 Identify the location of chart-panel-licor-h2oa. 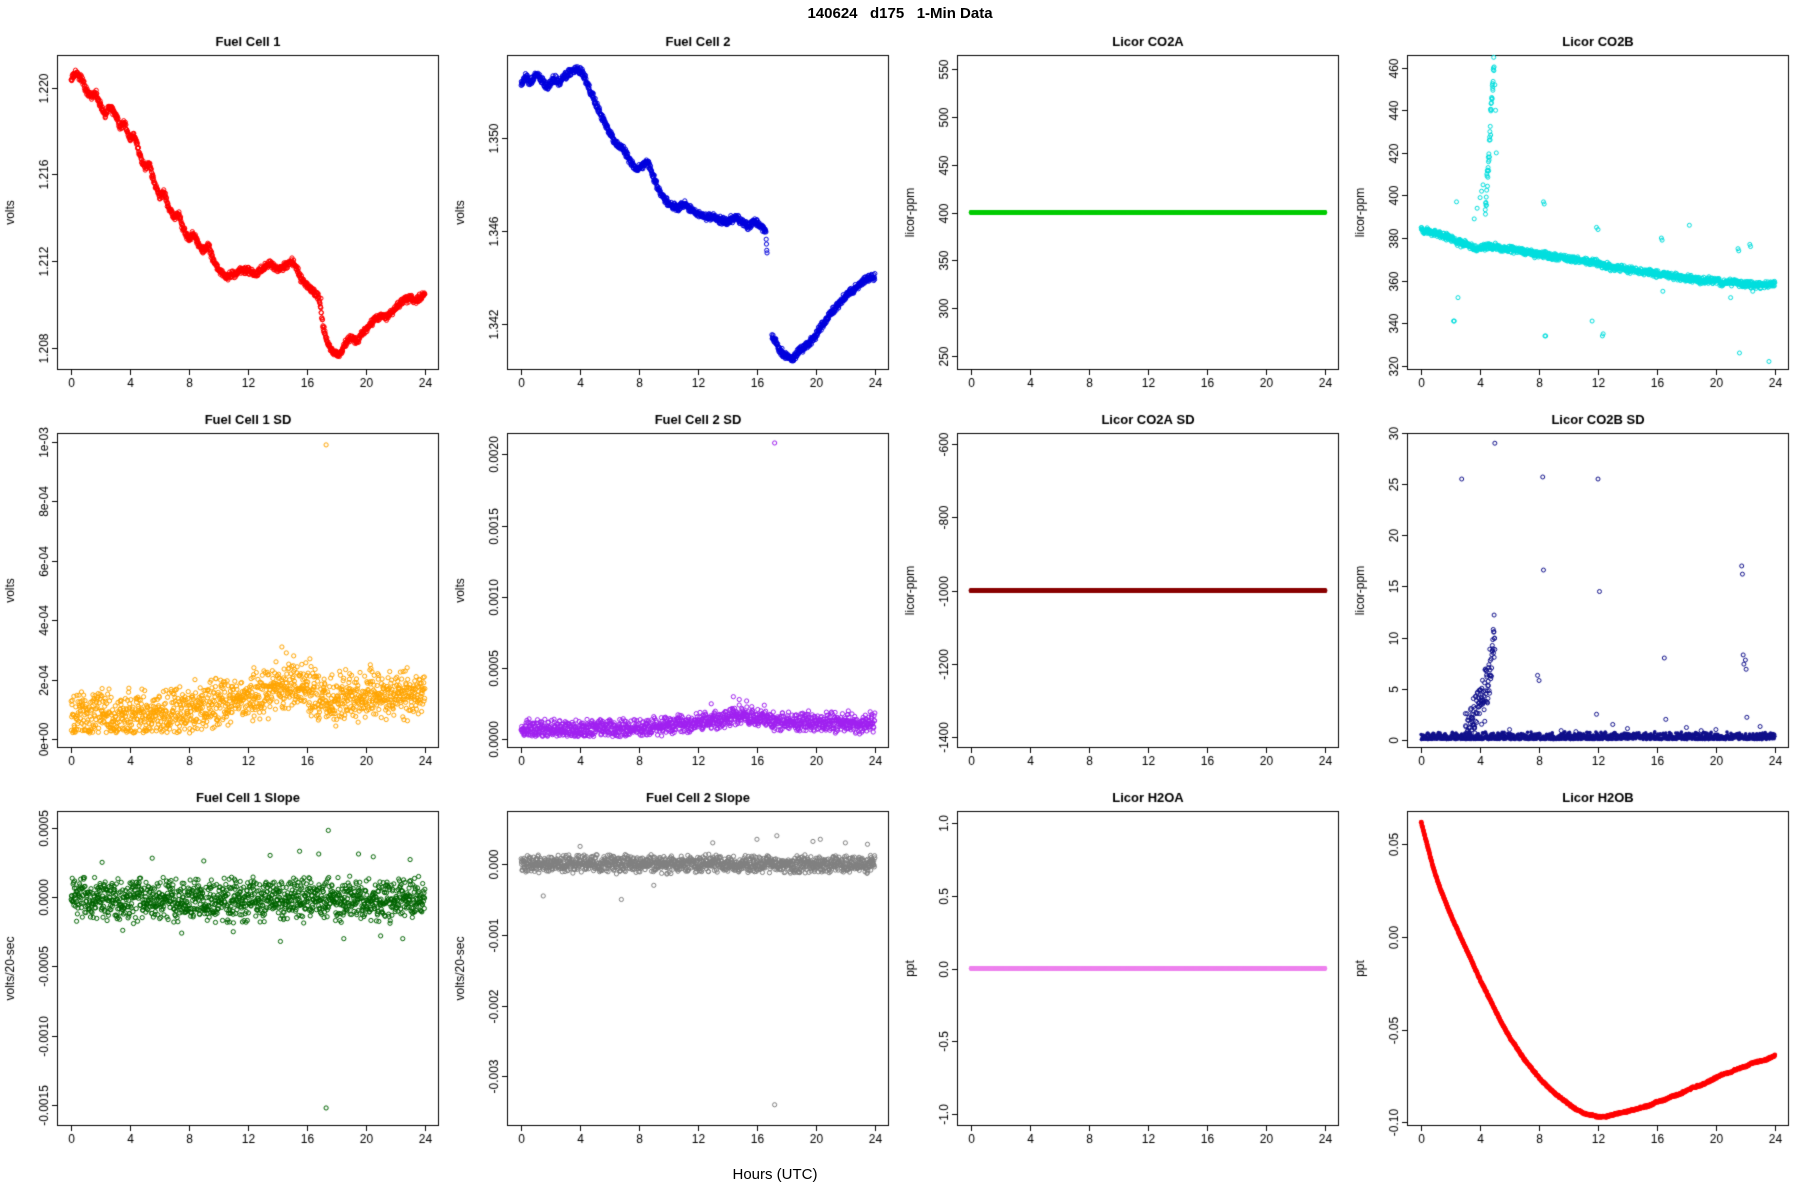
(1125, 973).